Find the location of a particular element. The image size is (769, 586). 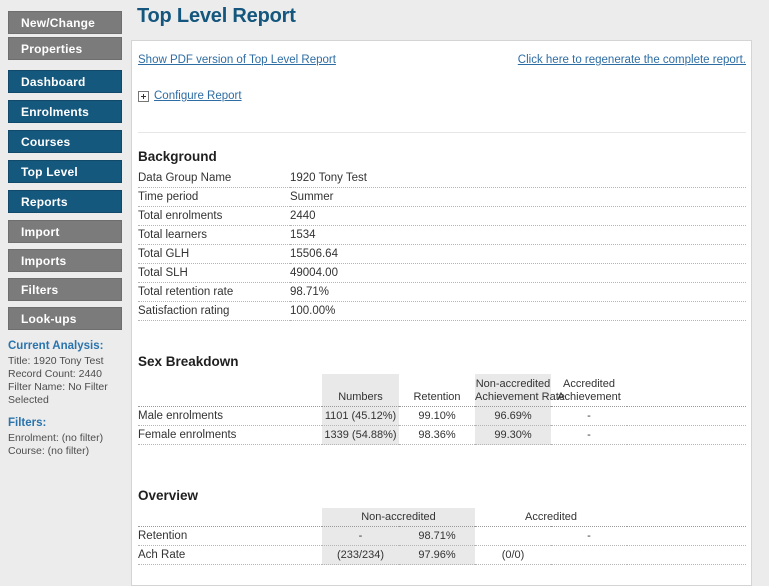

sidebar-item-filters: Filters is located at coordinates (65, 289).